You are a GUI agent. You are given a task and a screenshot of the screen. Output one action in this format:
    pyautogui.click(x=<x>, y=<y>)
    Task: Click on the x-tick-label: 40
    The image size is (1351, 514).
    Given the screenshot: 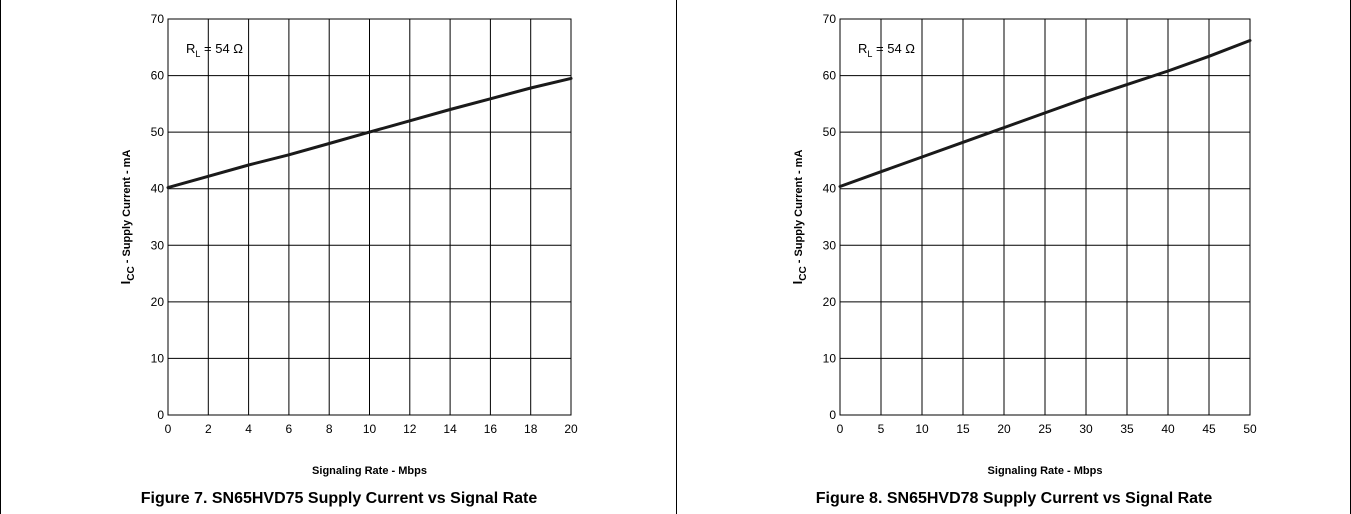 What is the action you would take?
    pyautogui.click(x=1168, y=429)
    